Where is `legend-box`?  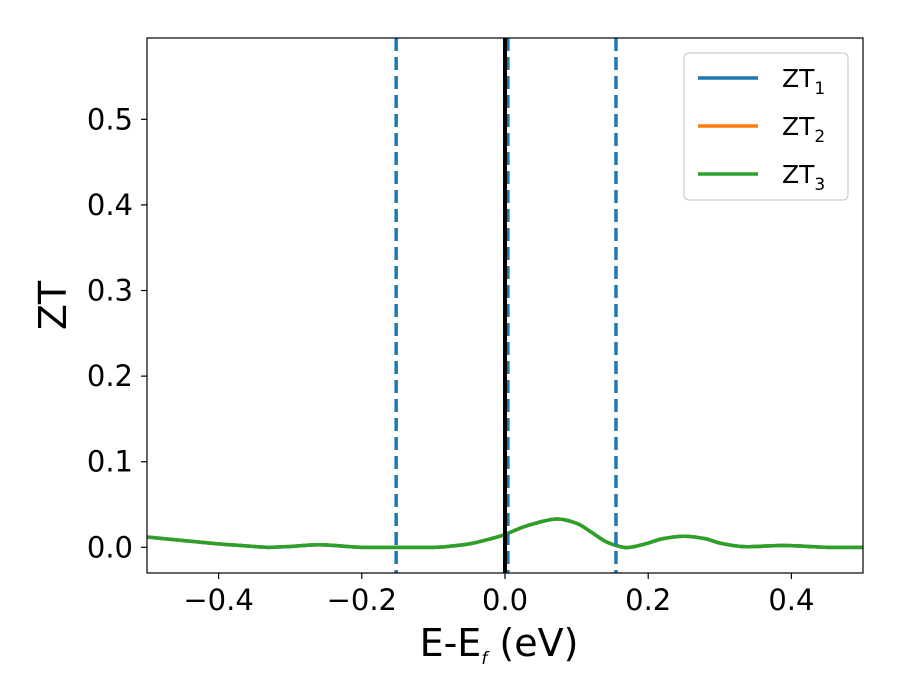
legend-box is located at coordinates (766, 126).